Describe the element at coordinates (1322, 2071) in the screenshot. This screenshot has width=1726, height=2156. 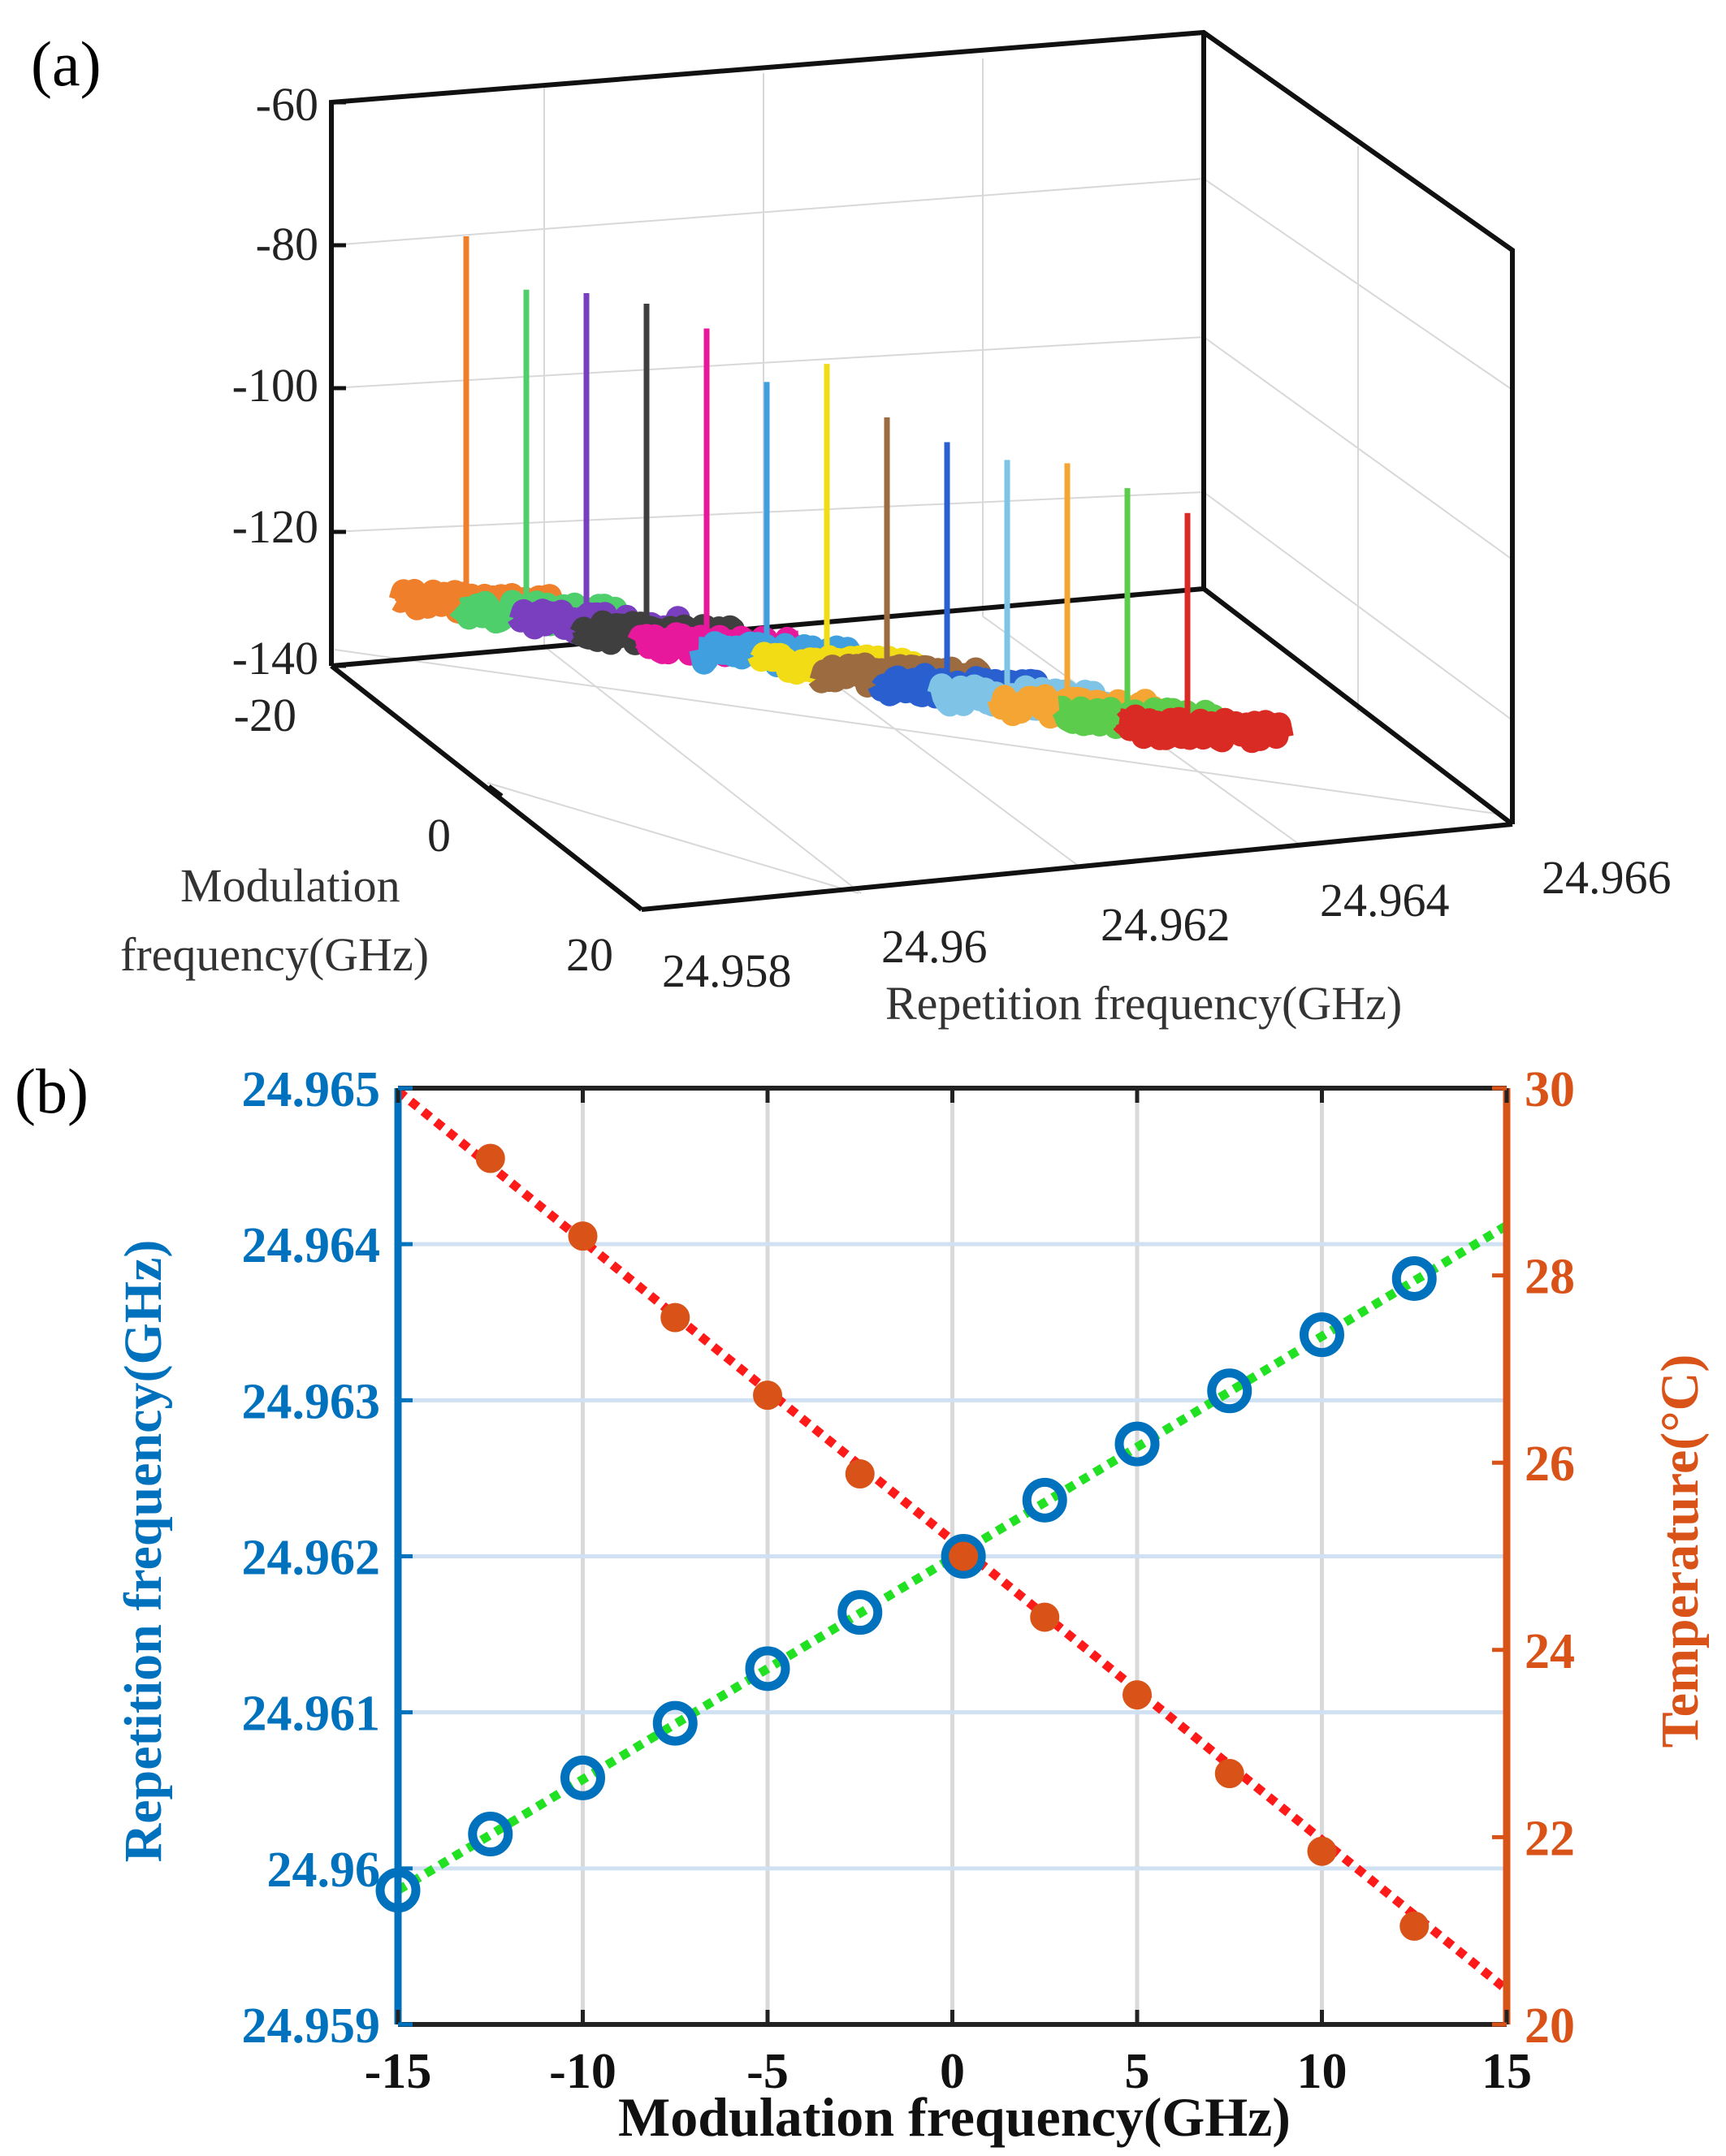
I see `x-tick-label: 10` at that location.